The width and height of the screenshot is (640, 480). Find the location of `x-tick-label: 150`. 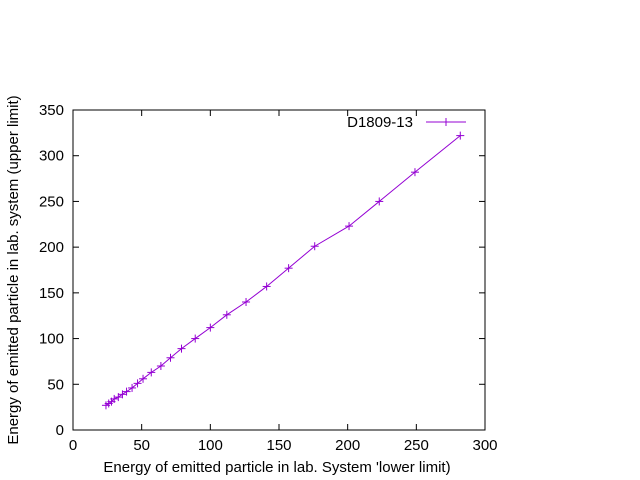

x-tick-label: 150 is located at coordinates (278, 445).